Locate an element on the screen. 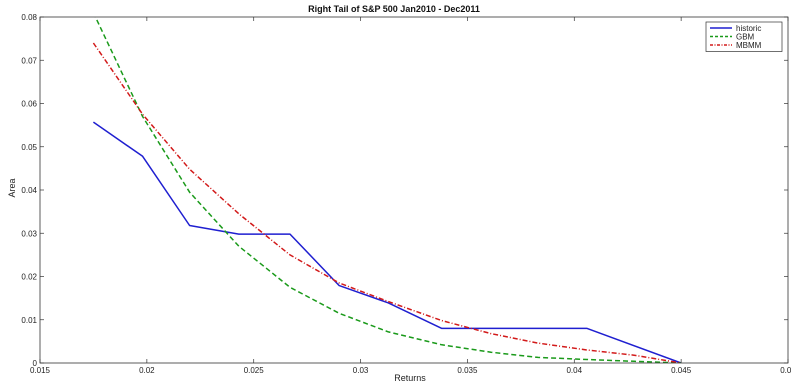  x-axis-title: Returns is located at coordinates (410, 378).